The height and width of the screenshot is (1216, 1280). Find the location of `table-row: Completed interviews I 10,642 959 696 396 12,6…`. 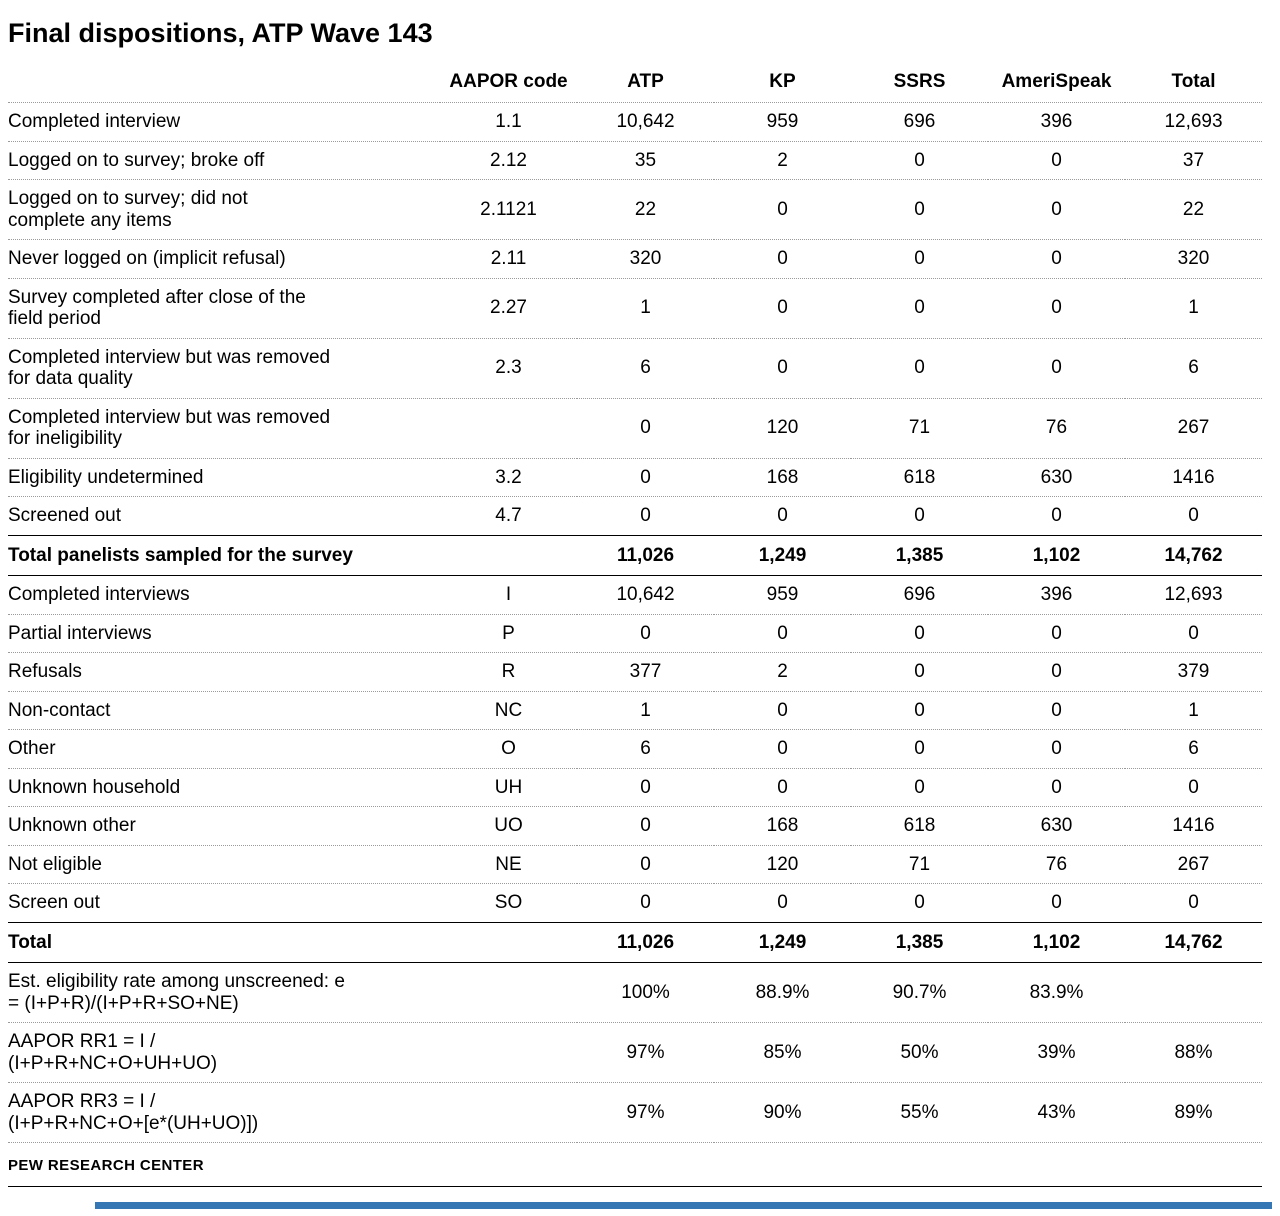

table-row: Completed interviews I 10,642 959 696 396 12,6… is located at coordinates (635, 595).